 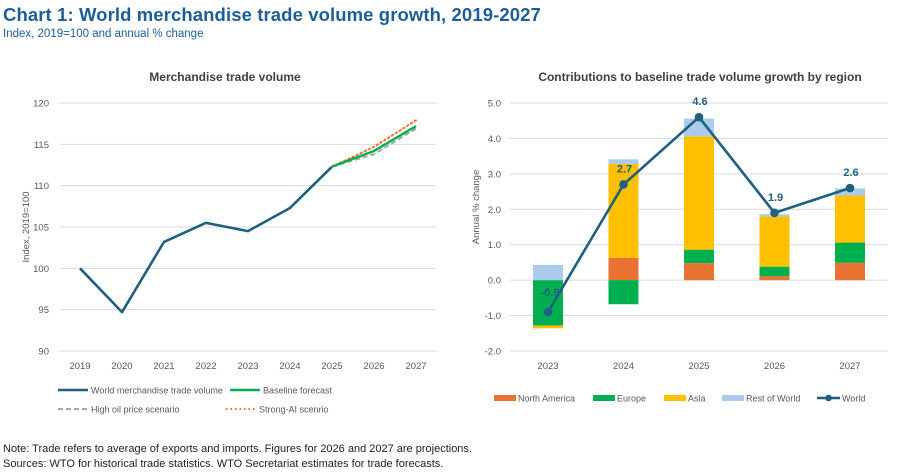 What do you see at coordinates (41, 269) in the screenshot?
I see `y-tick-label: 100` at bounding box center [41, 269].